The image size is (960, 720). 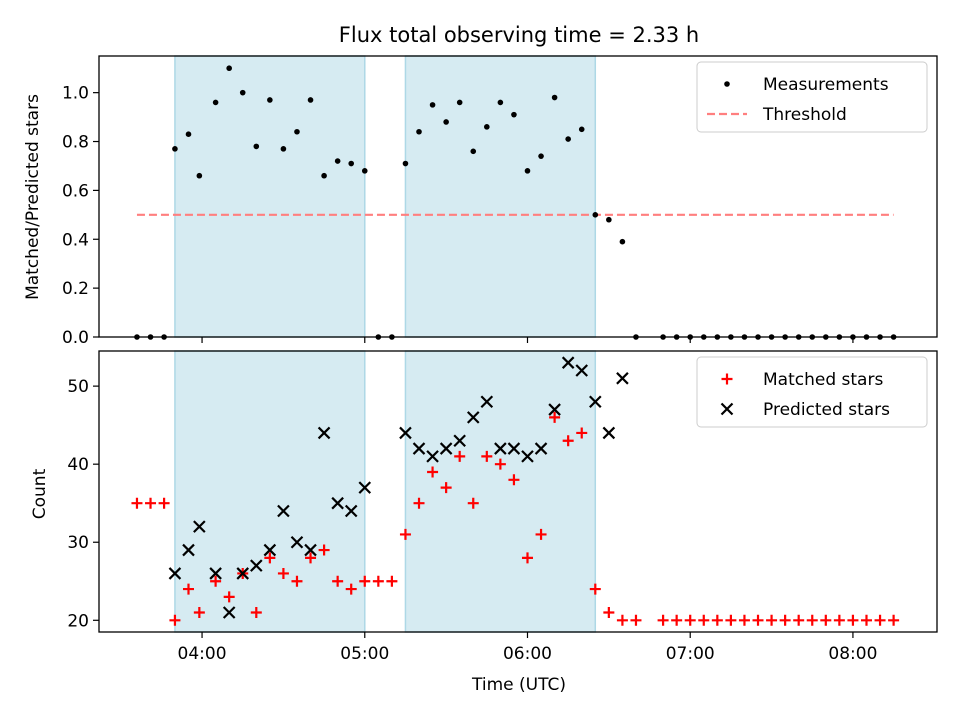 What do you see at coordinates (812, 97) in the screenshot?
I see `top-legend` at bounding box center [812, 97].